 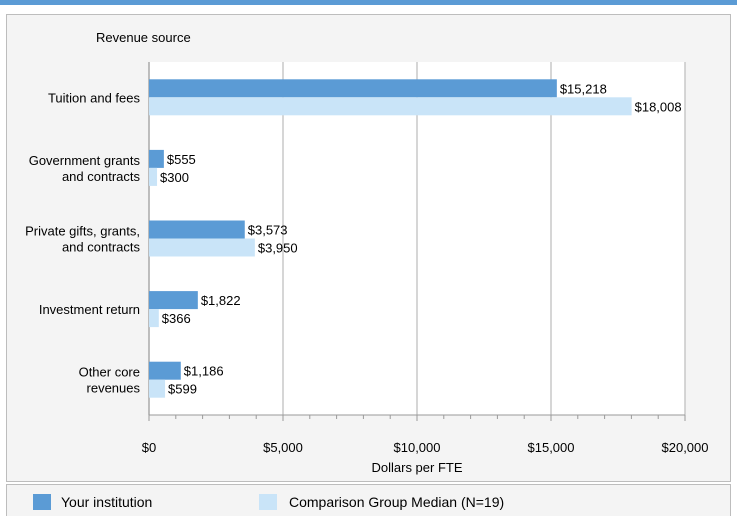 I want to click on x-axis-title: Dollars per FTE, so click(x=416, y=467).